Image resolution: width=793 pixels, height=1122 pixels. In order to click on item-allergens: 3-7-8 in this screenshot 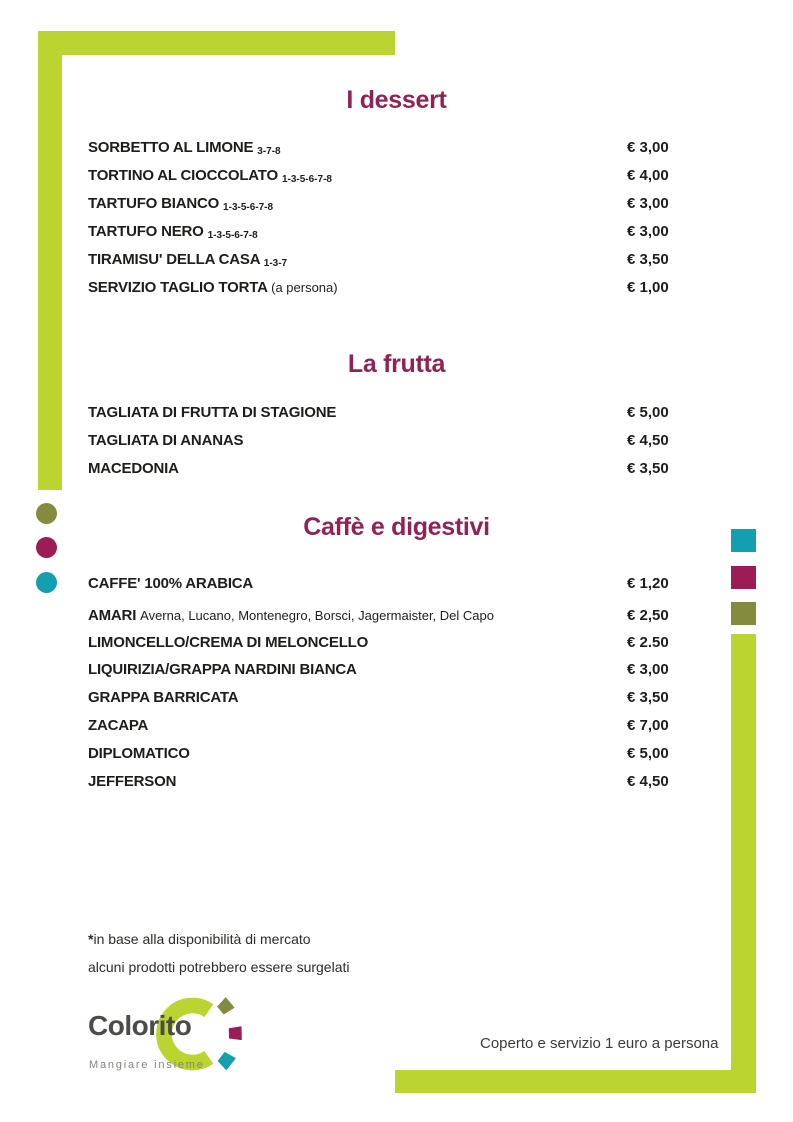, I will do `click(269, 151)`.